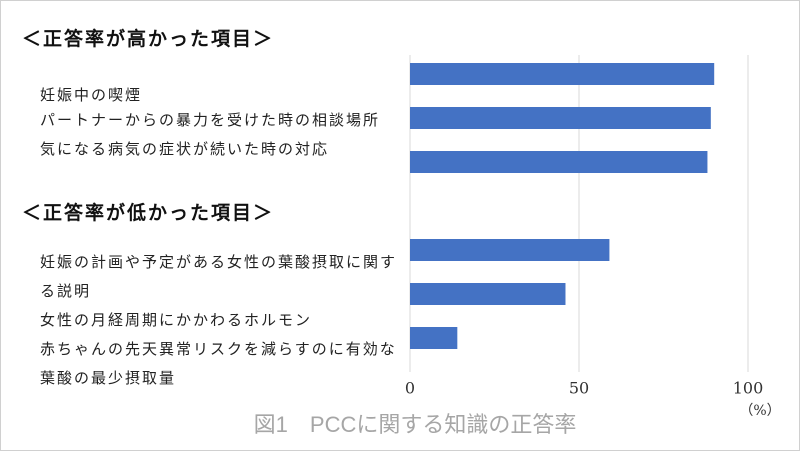 Image resolution: width=800 pixels, height=451 pixels. What do you see at coordinates (415, 424) in the screenshot?
I see `chart-title: 図1 PCCに関する知識の正答率` at bounding box center [415, 424].